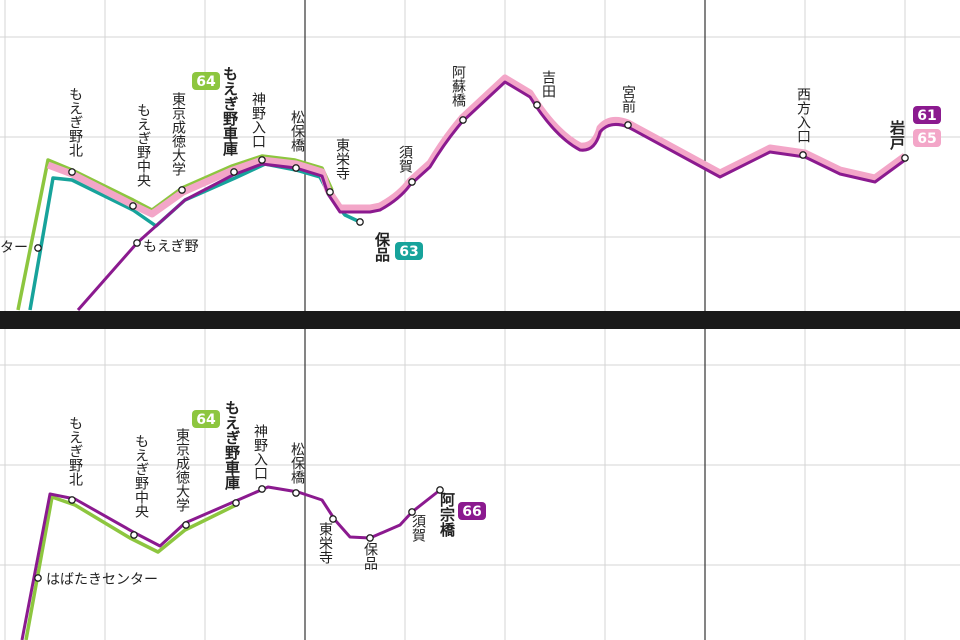 This screenshot has height=640, width=960. What do you see at coordinates (14, 248) in the screenshot?
I see `stop-label: ター` at bounding box center [14, 248].